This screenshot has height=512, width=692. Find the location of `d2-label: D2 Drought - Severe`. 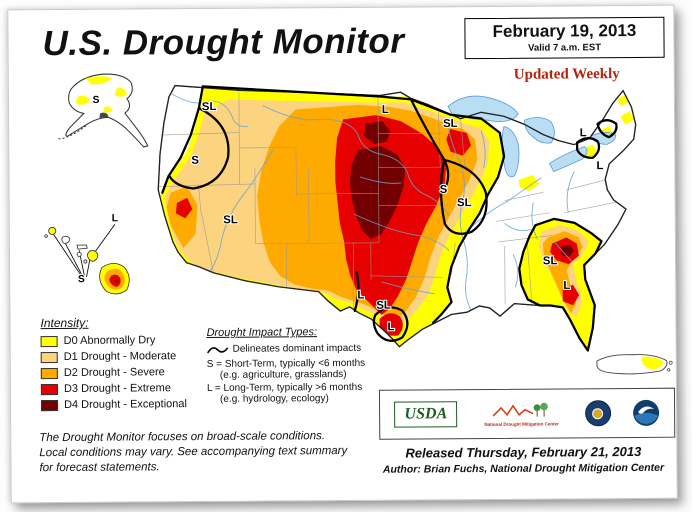

d2-label: D2 Drought - Severe is located at coordinates (114, 372).